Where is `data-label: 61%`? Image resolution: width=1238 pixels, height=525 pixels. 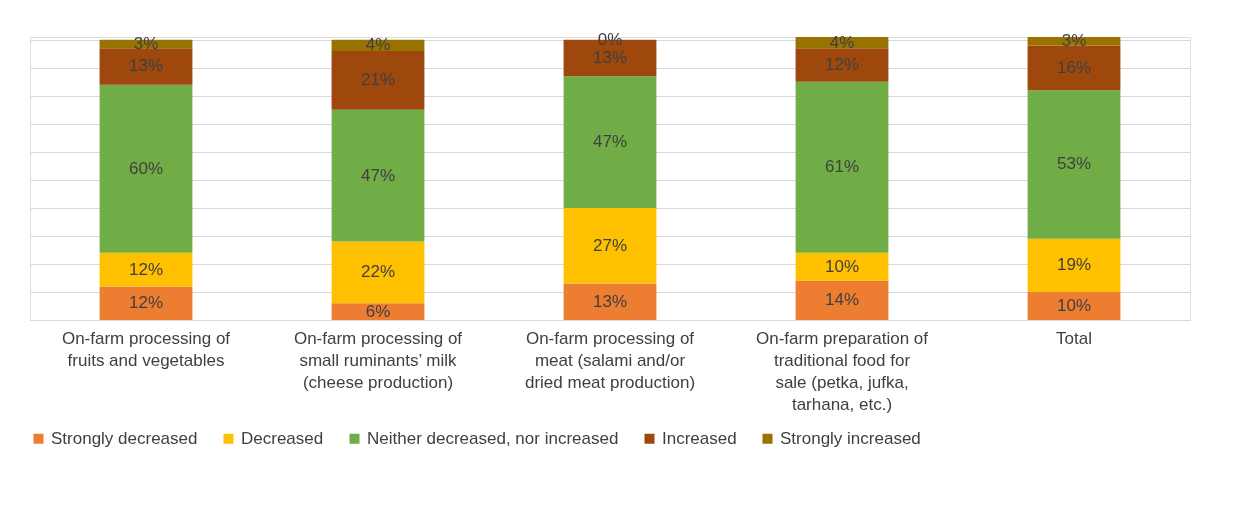 data-label: 61% is located at coordinates (842, 167).